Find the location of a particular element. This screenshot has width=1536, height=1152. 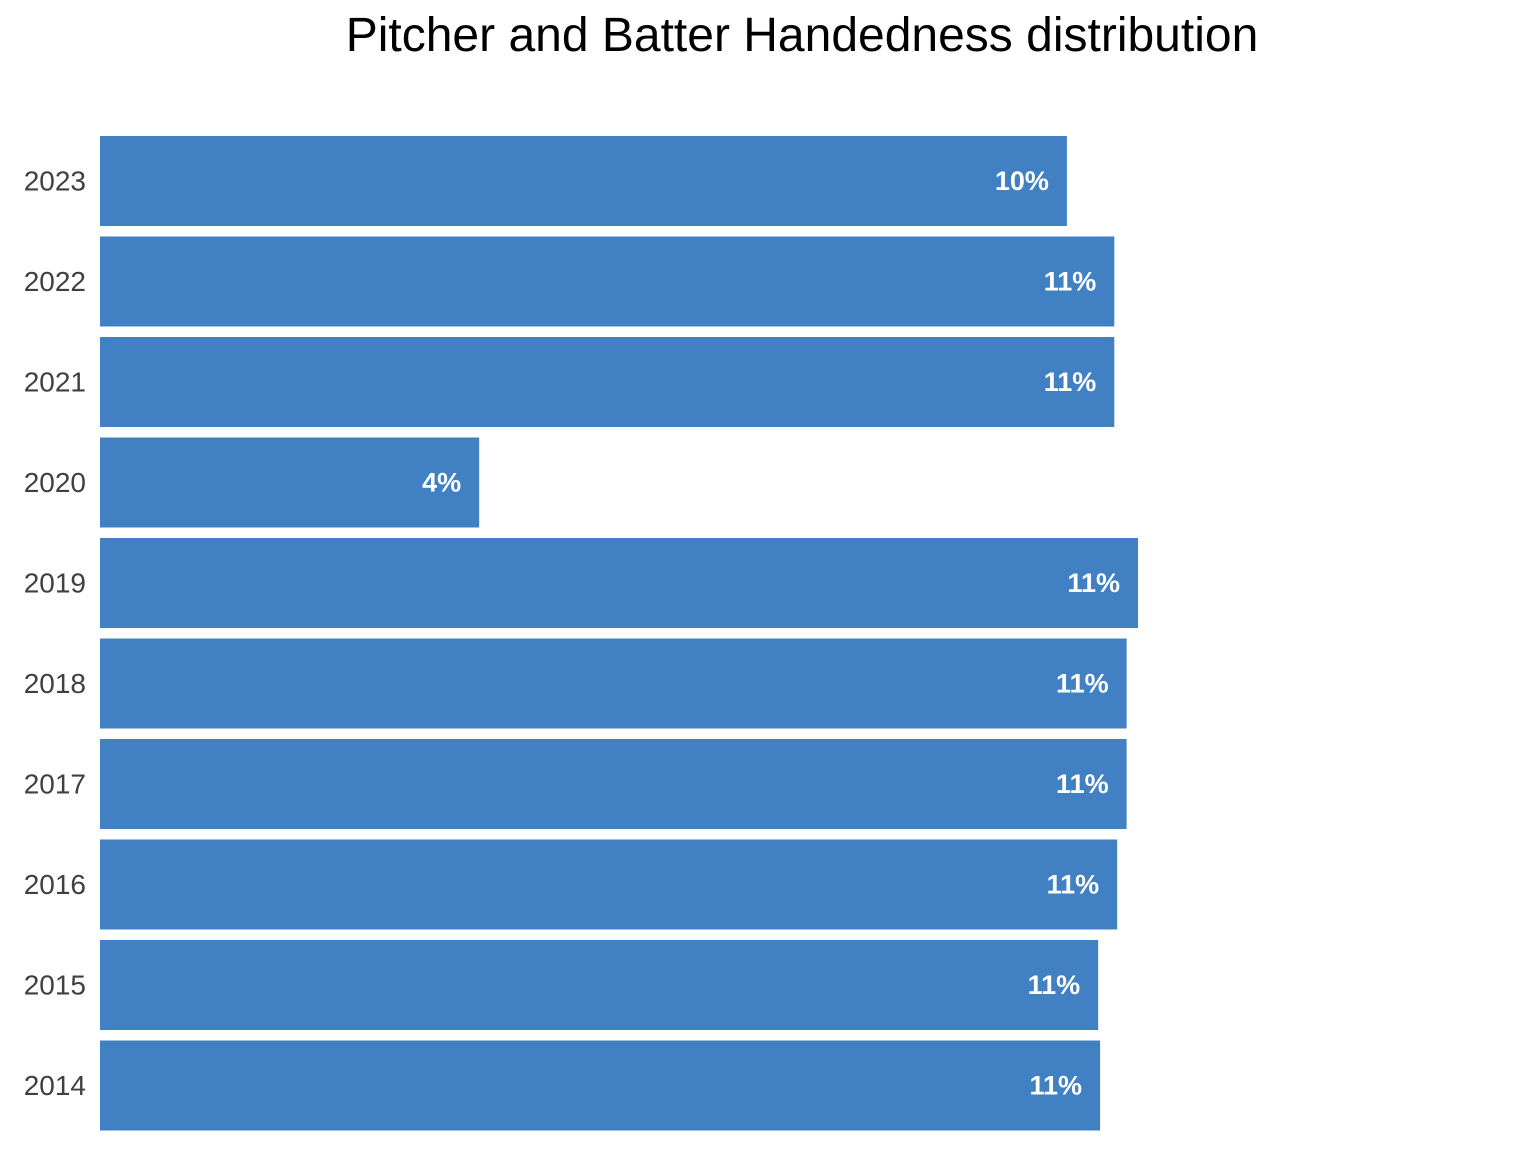

y-tick-label-2016: 2016 is located at coordinates (55, 884).